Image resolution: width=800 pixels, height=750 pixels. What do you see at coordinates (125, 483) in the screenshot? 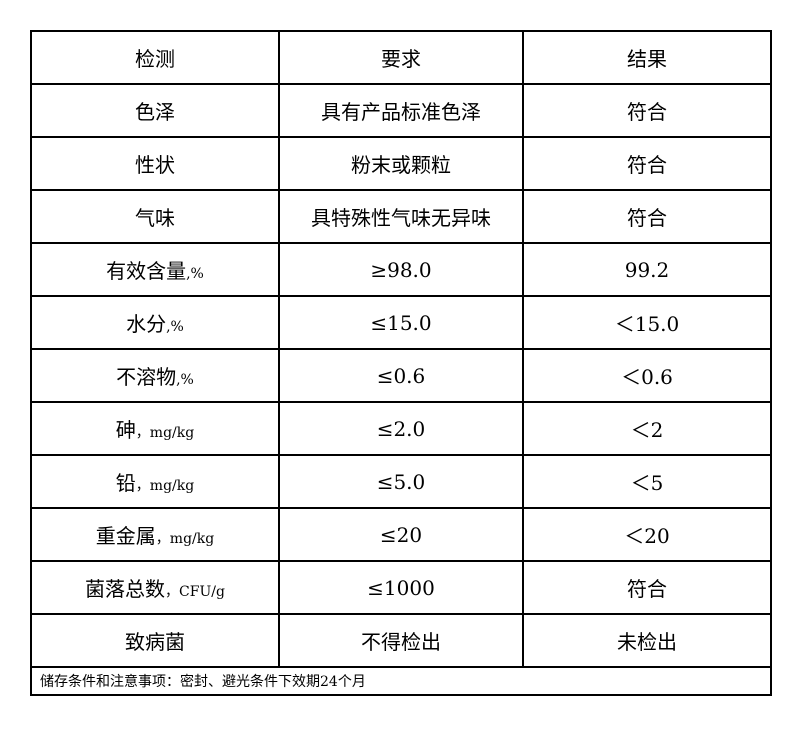
I see `test-item: 铅` at bounding box center [125, 483].